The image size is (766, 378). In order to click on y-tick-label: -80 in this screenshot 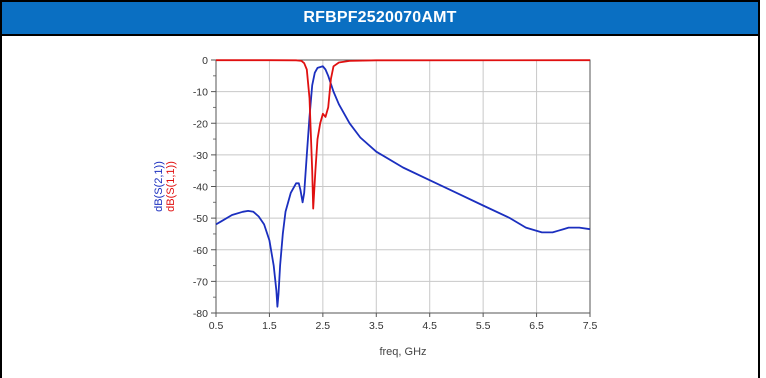, I will do `click(200, 314)`.